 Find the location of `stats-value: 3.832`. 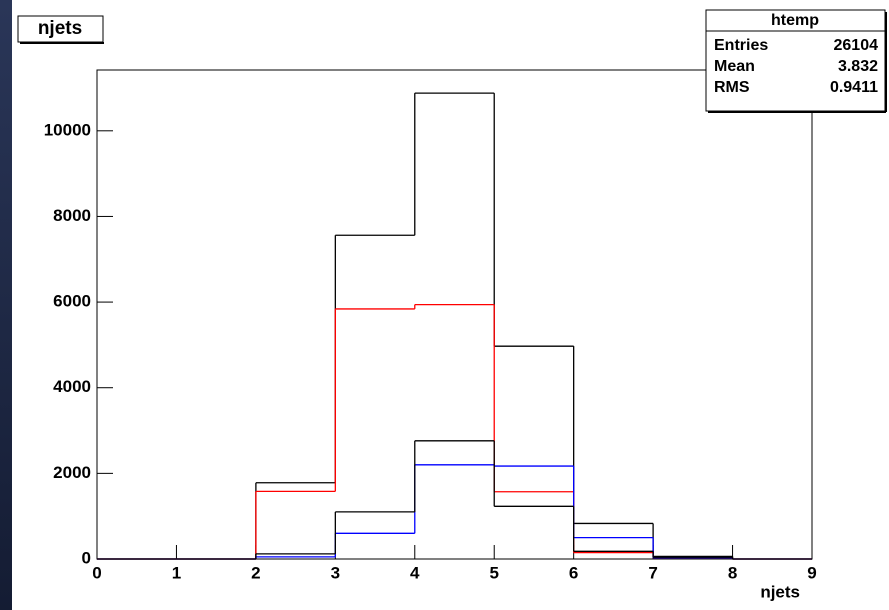

stats-value: 3.832 is located at coordinates (858, 66).